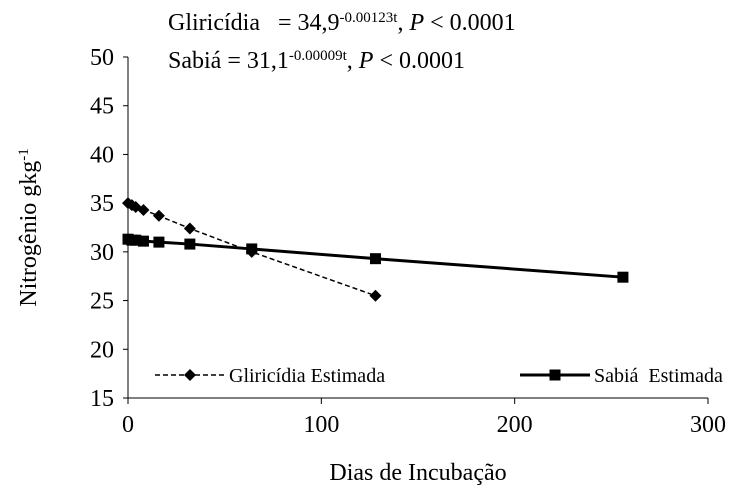  I want to click on legend-label: Sabiá Estimada, so click(658, 376).